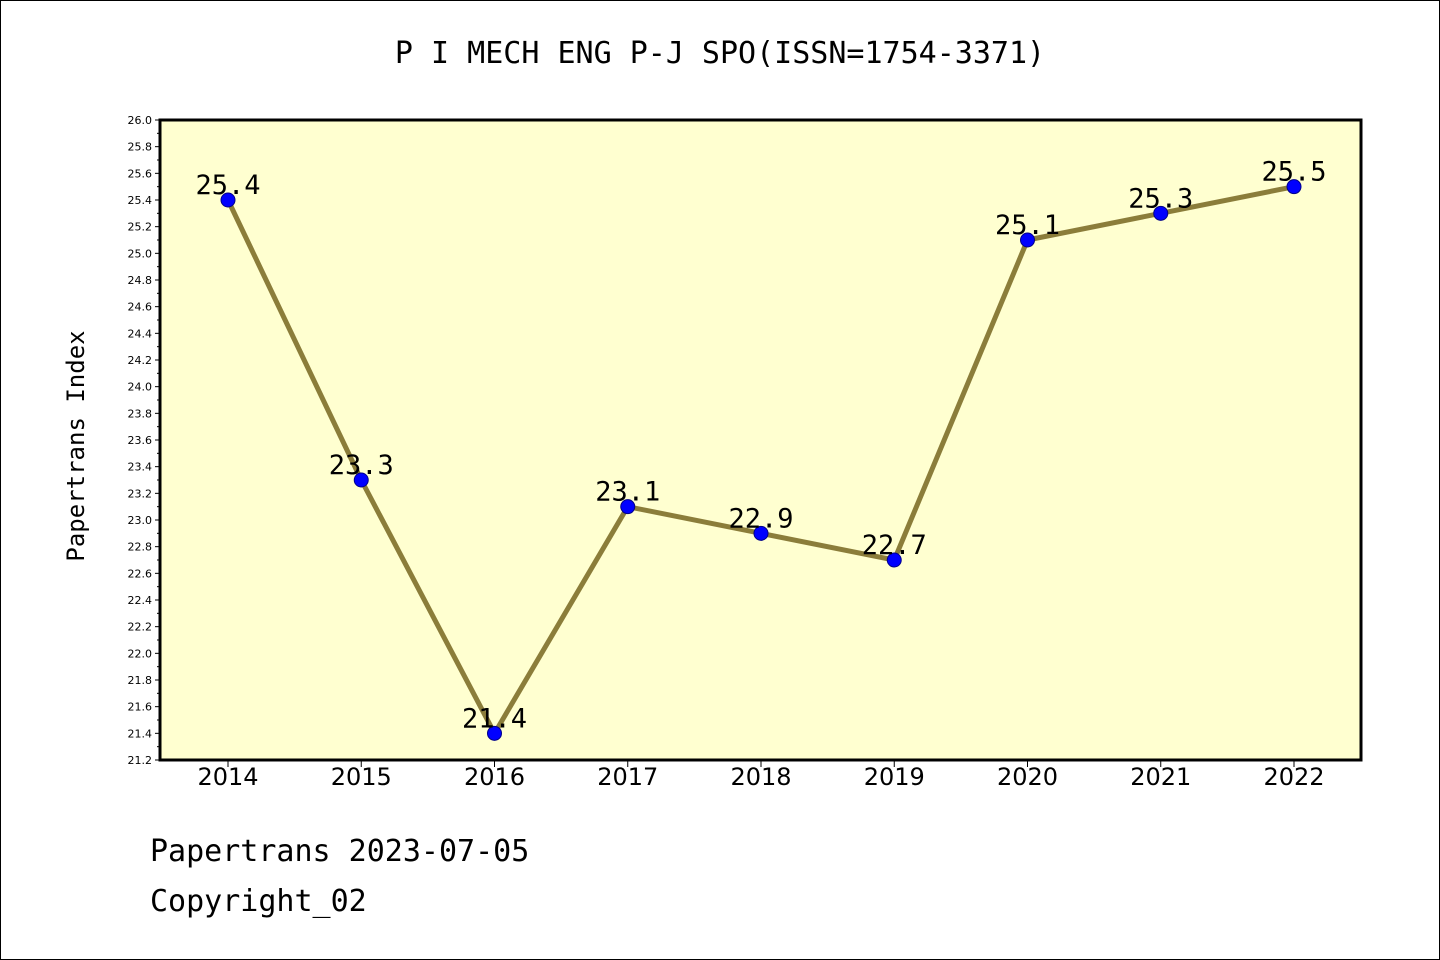 This screenshot has height=960, width=1440. What do you see at coordinates (140, 547) in the screenshot?
I see `y-tick-label: 22.8` at bounding box center [140, 547].